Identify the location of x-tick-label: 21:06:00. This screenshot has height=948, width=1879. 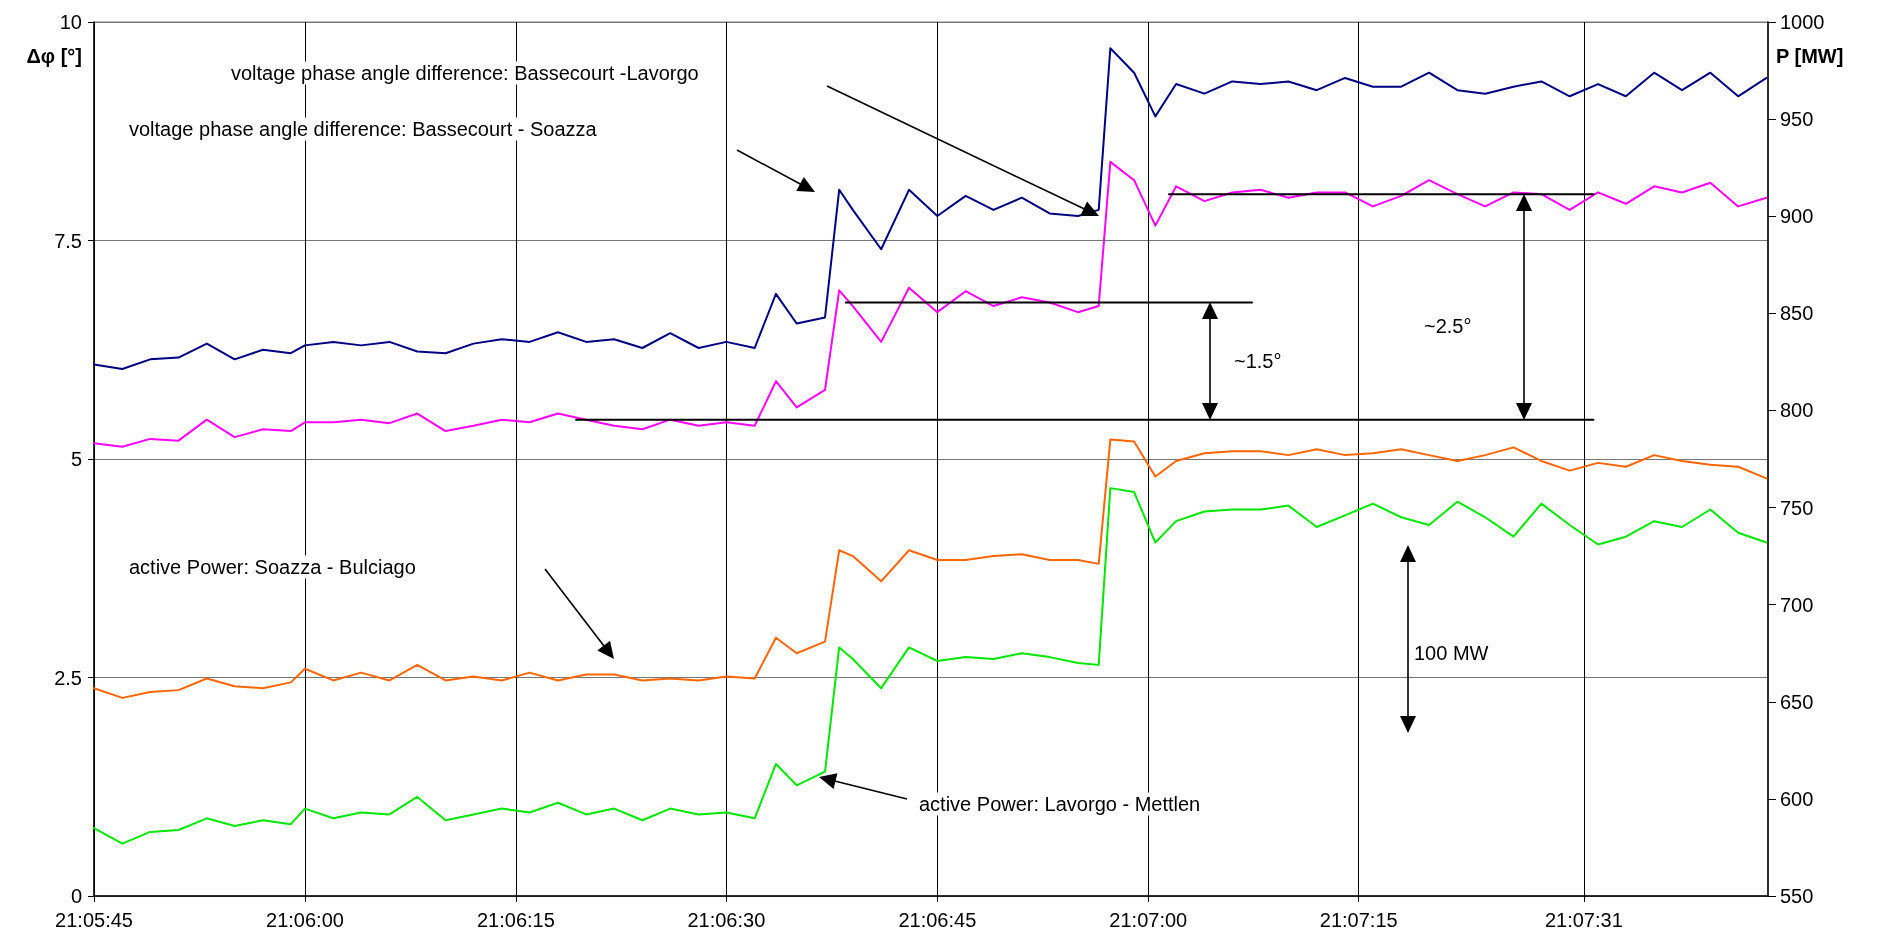
(305, 920).